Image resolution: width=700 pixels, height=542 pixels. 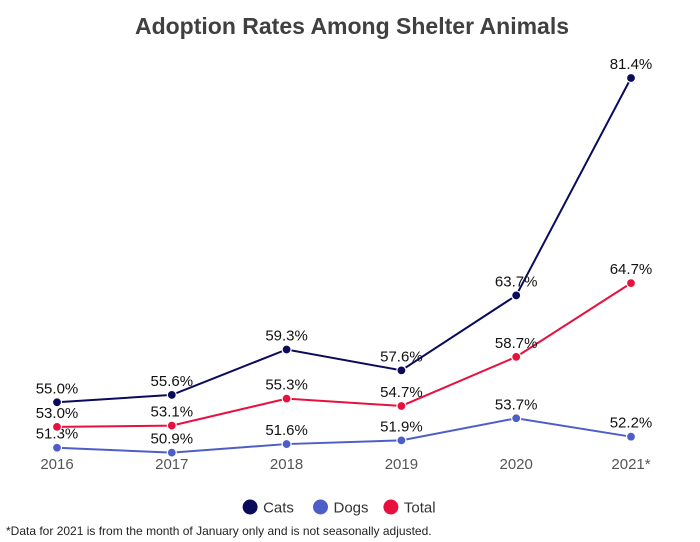 I want to click on legend-marker-total, so click(x=391, y=507).